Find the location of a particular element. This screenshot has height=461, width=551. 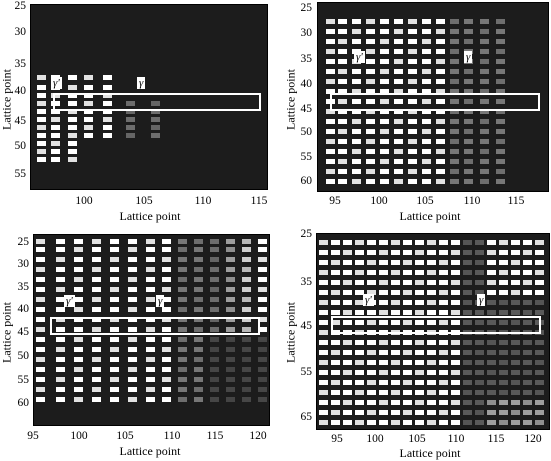

y-tick: 40 is located at coordinates (20, 91).